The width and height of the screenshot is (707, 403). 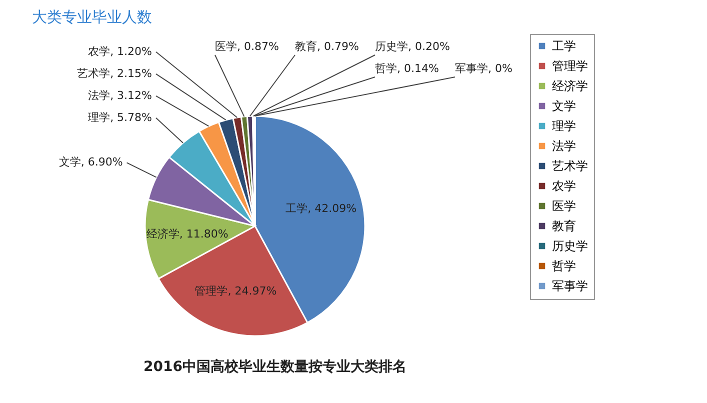 What do you see at coordinates (570, 166) in the screenshot?
I see `legend-label: 艺术学` at bounding box center [570, 166].